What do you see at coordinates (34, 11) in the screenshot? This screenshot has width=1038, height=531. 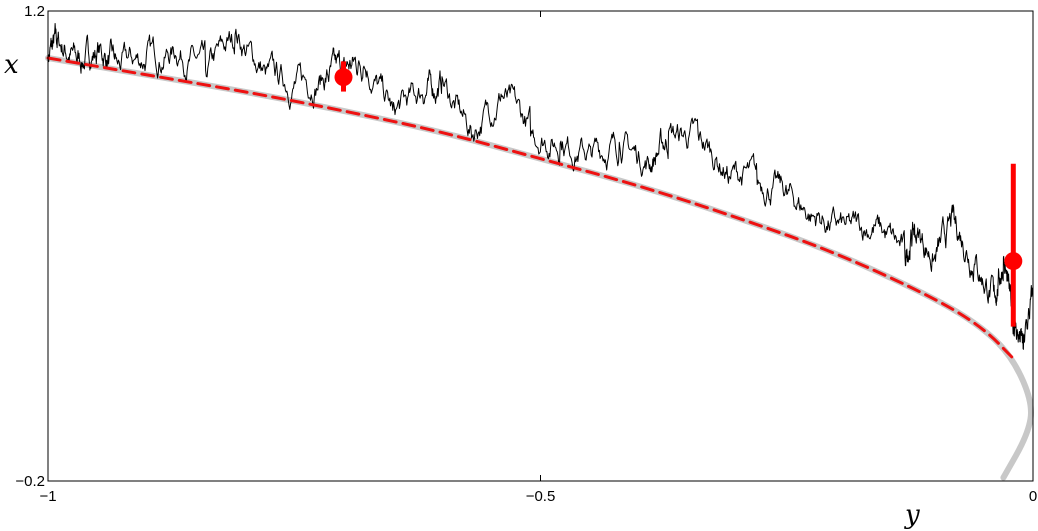 I see `y-tick-label: 1.2` at bounding box center [34, 11].